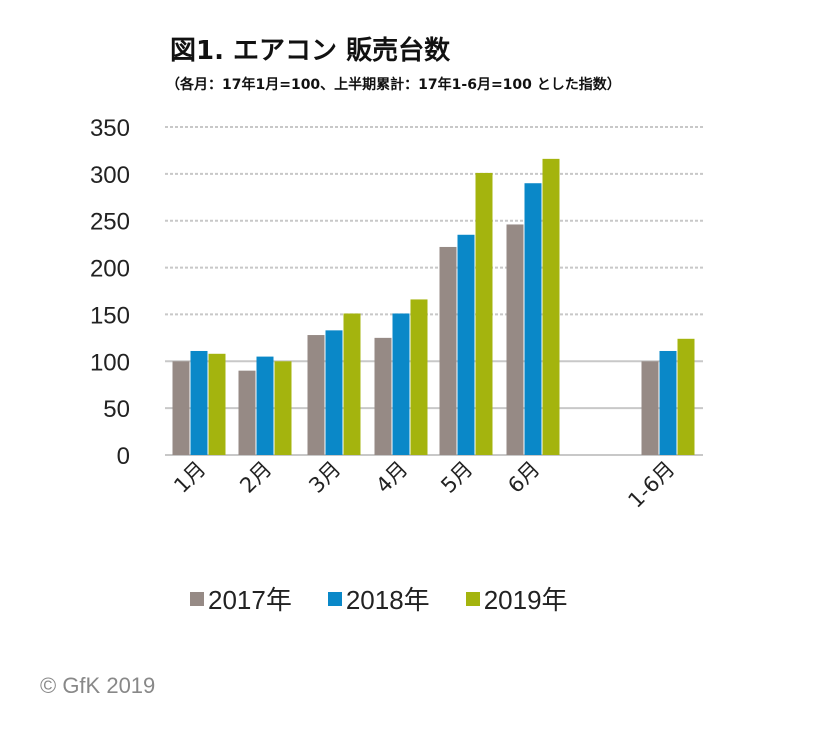 The width and height of the screenshot is (840, 730). What do you see at coordinates (334, 392) in the screenshot?
I see `bar-2018年-3月` at bounding box center [334, 392].